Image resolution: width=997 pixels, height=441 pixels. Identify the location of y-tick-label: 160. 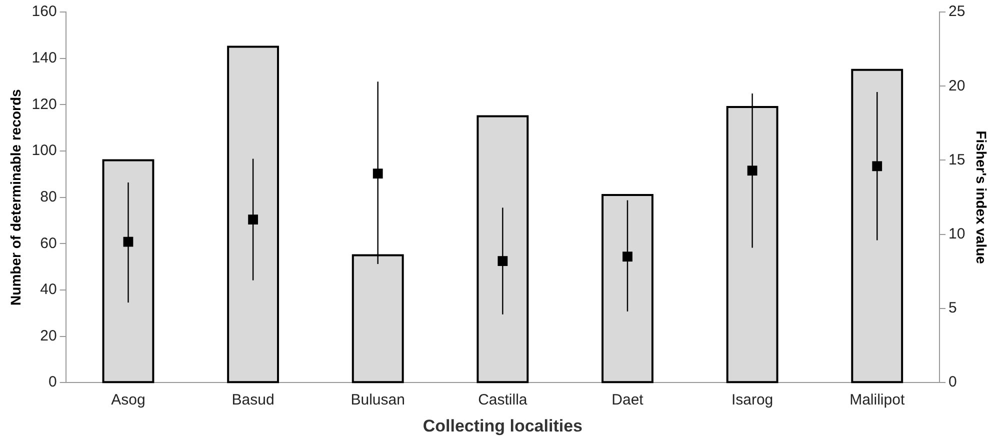
(44, 11).